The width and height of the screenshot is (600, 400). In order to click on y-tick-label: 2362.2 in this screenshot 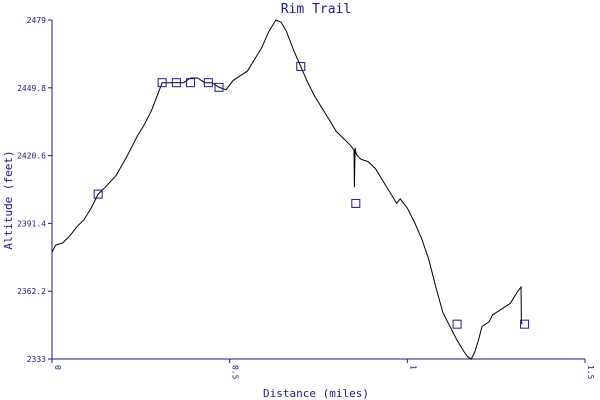, I will do `click(31, 291)`.